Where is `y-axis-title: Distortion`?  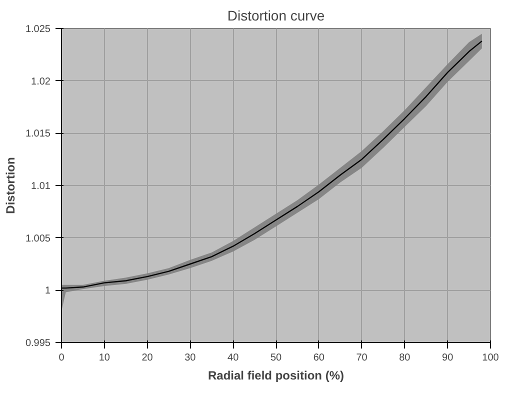 y-axis-title: Distortion is located at coordinates (10, 185).